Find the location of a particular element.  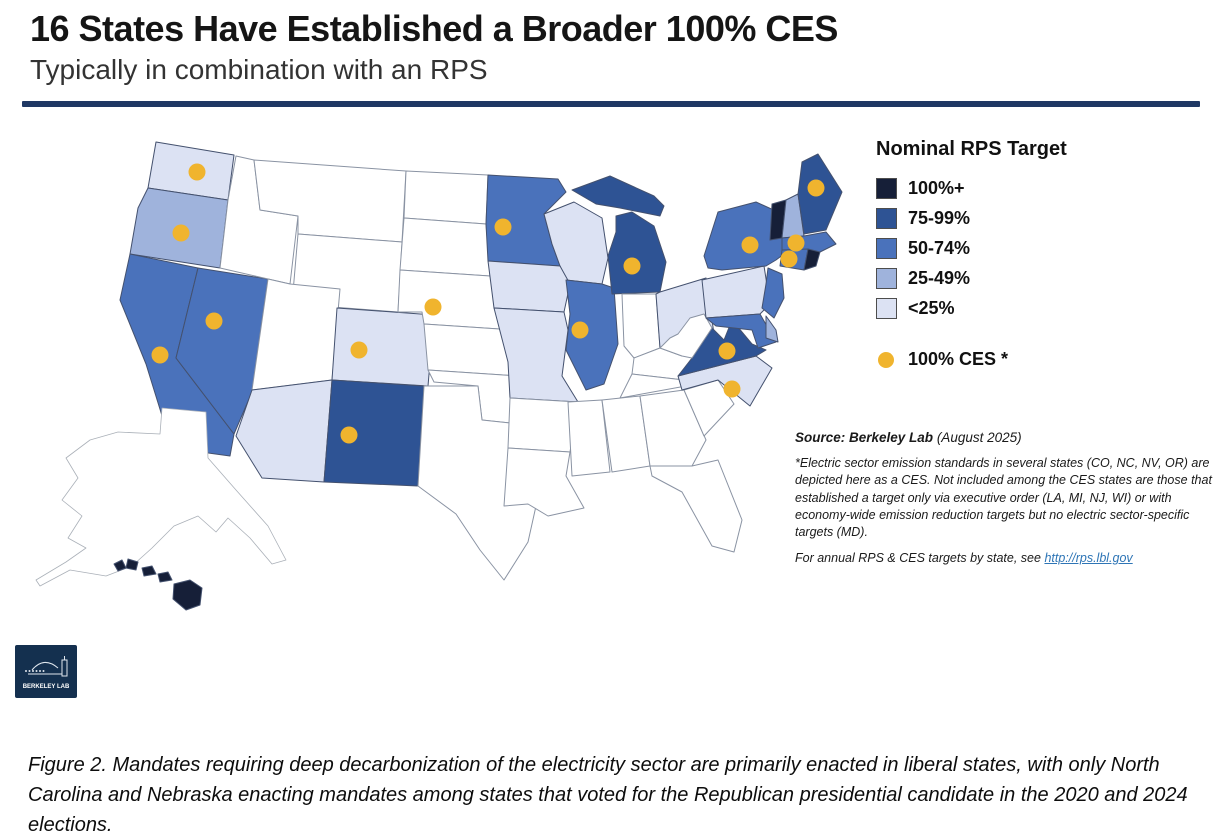

state-ri is located at coordinates (812, 259).